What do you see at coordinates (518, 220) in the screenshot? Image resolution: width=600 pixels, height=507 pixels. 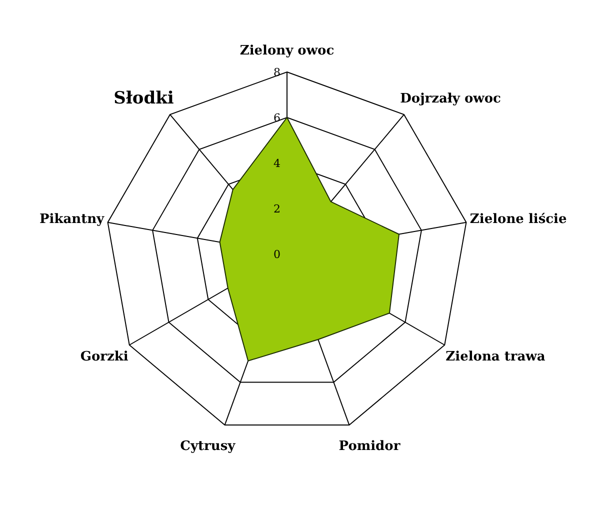 I see `spoke-label: Zielone liście` at bounding box center [518, 220].